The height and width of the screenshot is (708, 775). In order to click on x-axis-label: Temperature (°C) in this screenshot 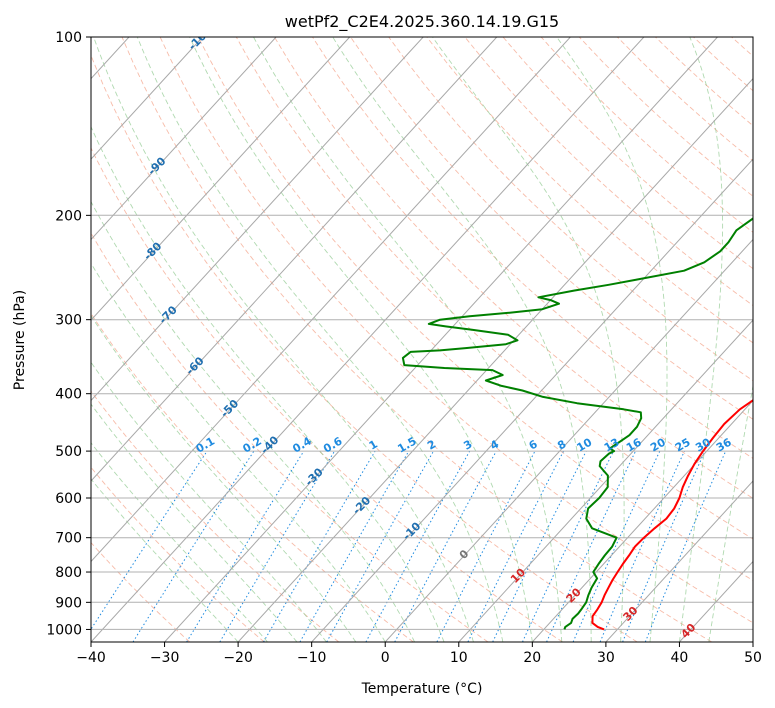, I will do `click(422, 689)`.